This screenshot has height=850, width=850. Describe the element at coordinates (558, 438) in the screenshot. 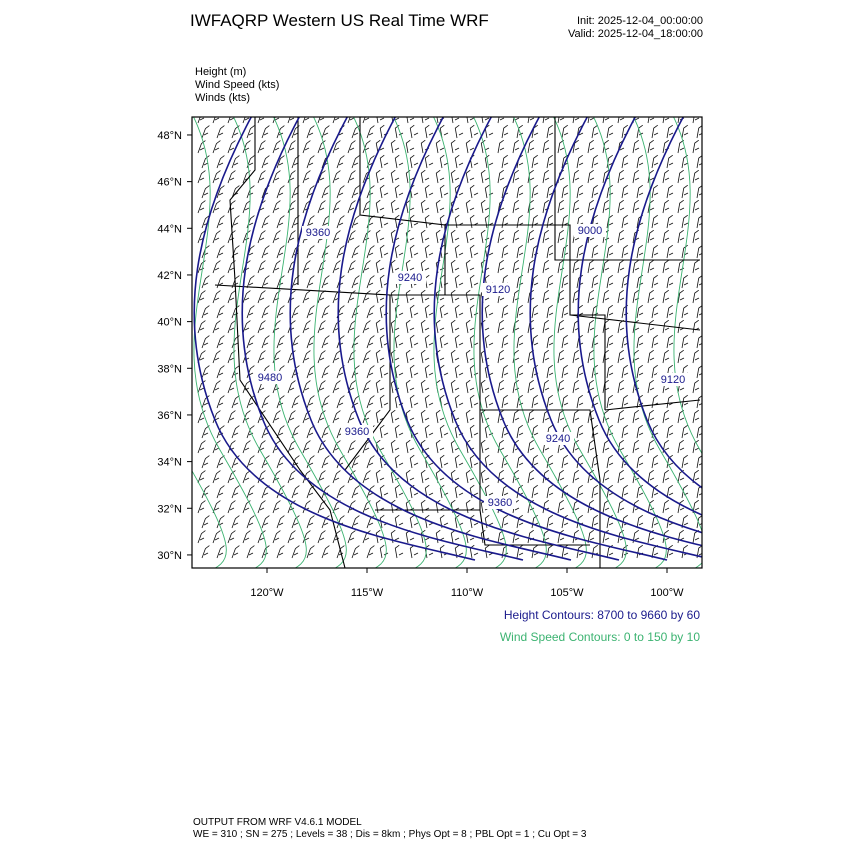

I see `contour-label-bg` at that location.